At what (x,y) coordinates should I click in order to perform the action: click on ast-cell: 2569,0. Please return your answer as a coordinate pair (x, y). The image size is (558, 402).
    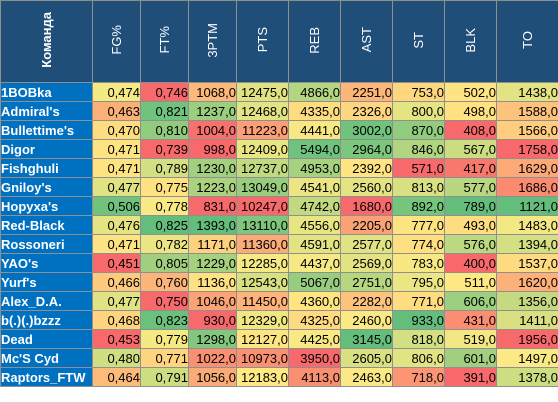
    Looking at the image, I should click on (366, 263).